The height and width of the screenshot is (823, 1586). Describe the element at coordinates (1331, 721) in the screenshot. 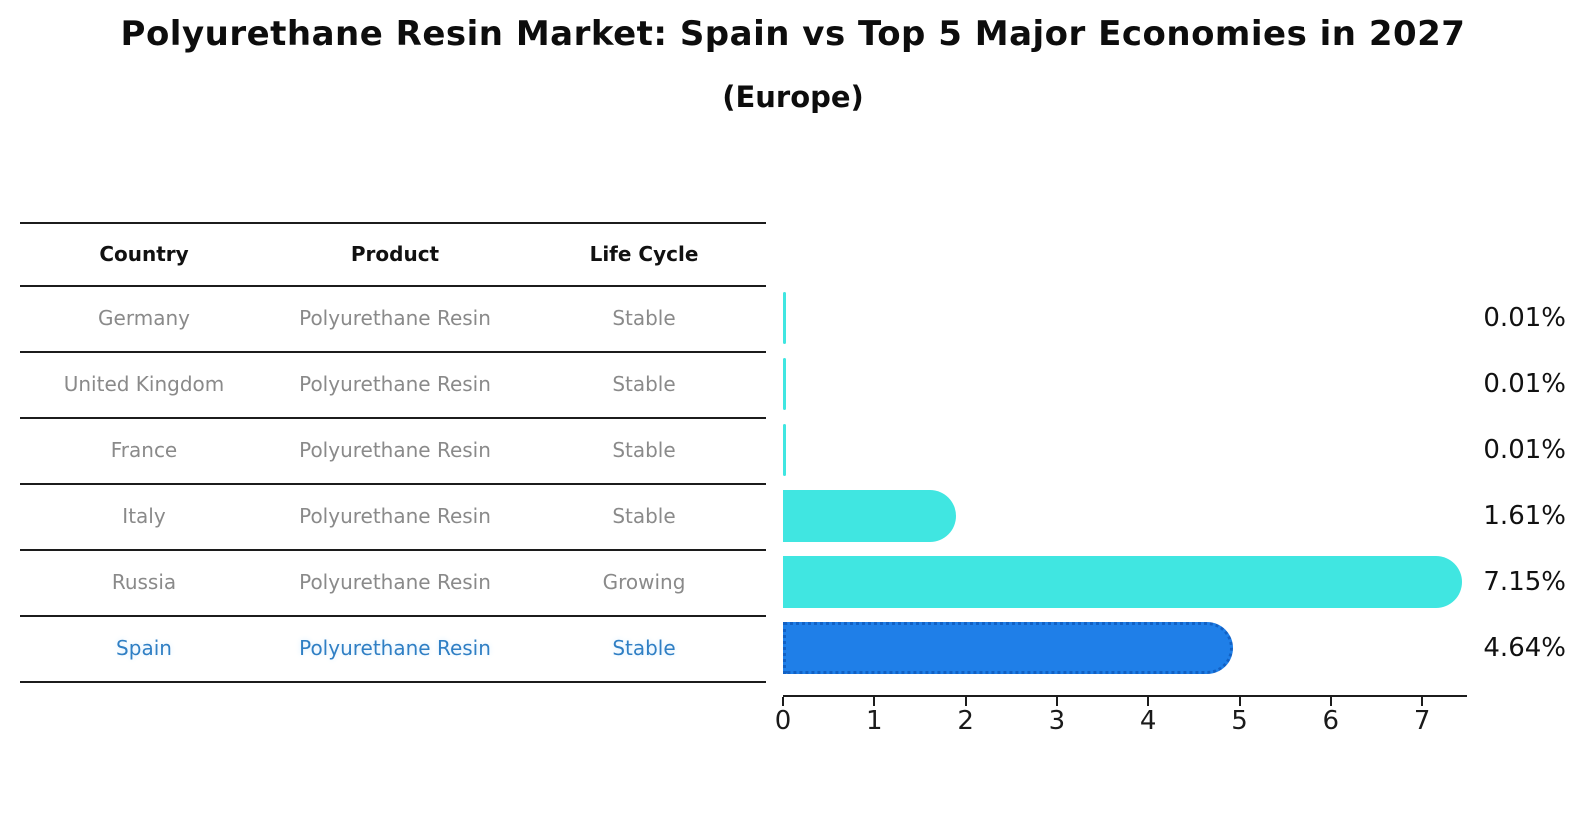

I see `x-tick-label-6: 6` at that location.